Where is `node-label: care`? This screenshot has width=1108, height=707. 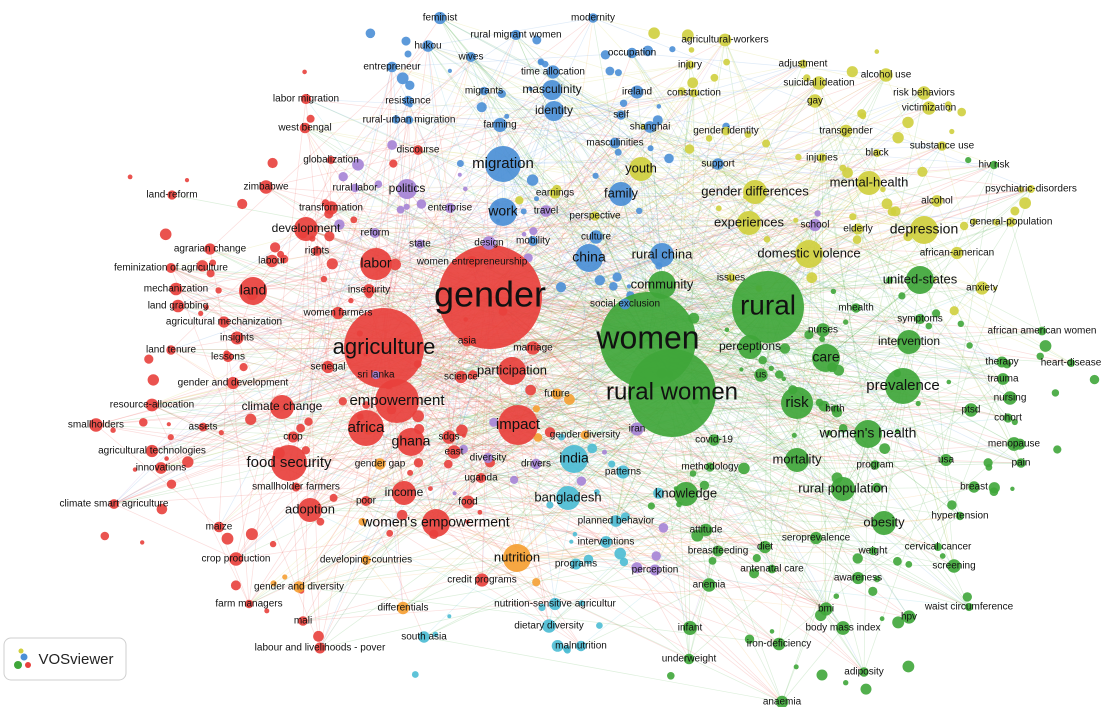
node-label: care is located at coordinates (825, 357).